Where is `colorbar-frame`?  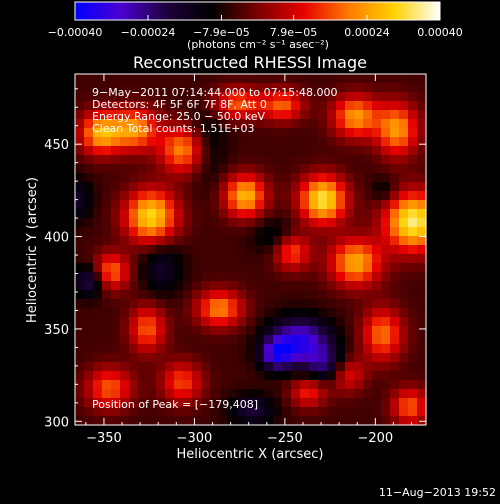 colorbar-frame is located at coordinates (257, 11).